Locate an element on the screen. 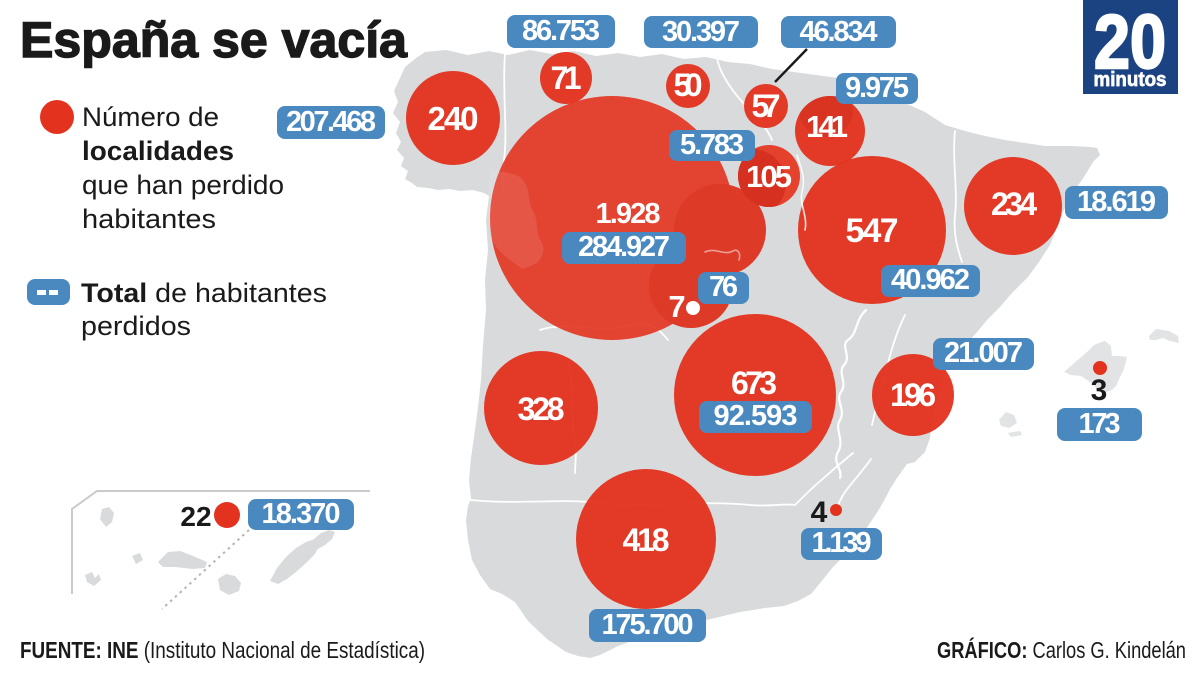 The height and width of the screenshot is (675, 1200). svg-text: 418 is located at coordinates (646, 540).